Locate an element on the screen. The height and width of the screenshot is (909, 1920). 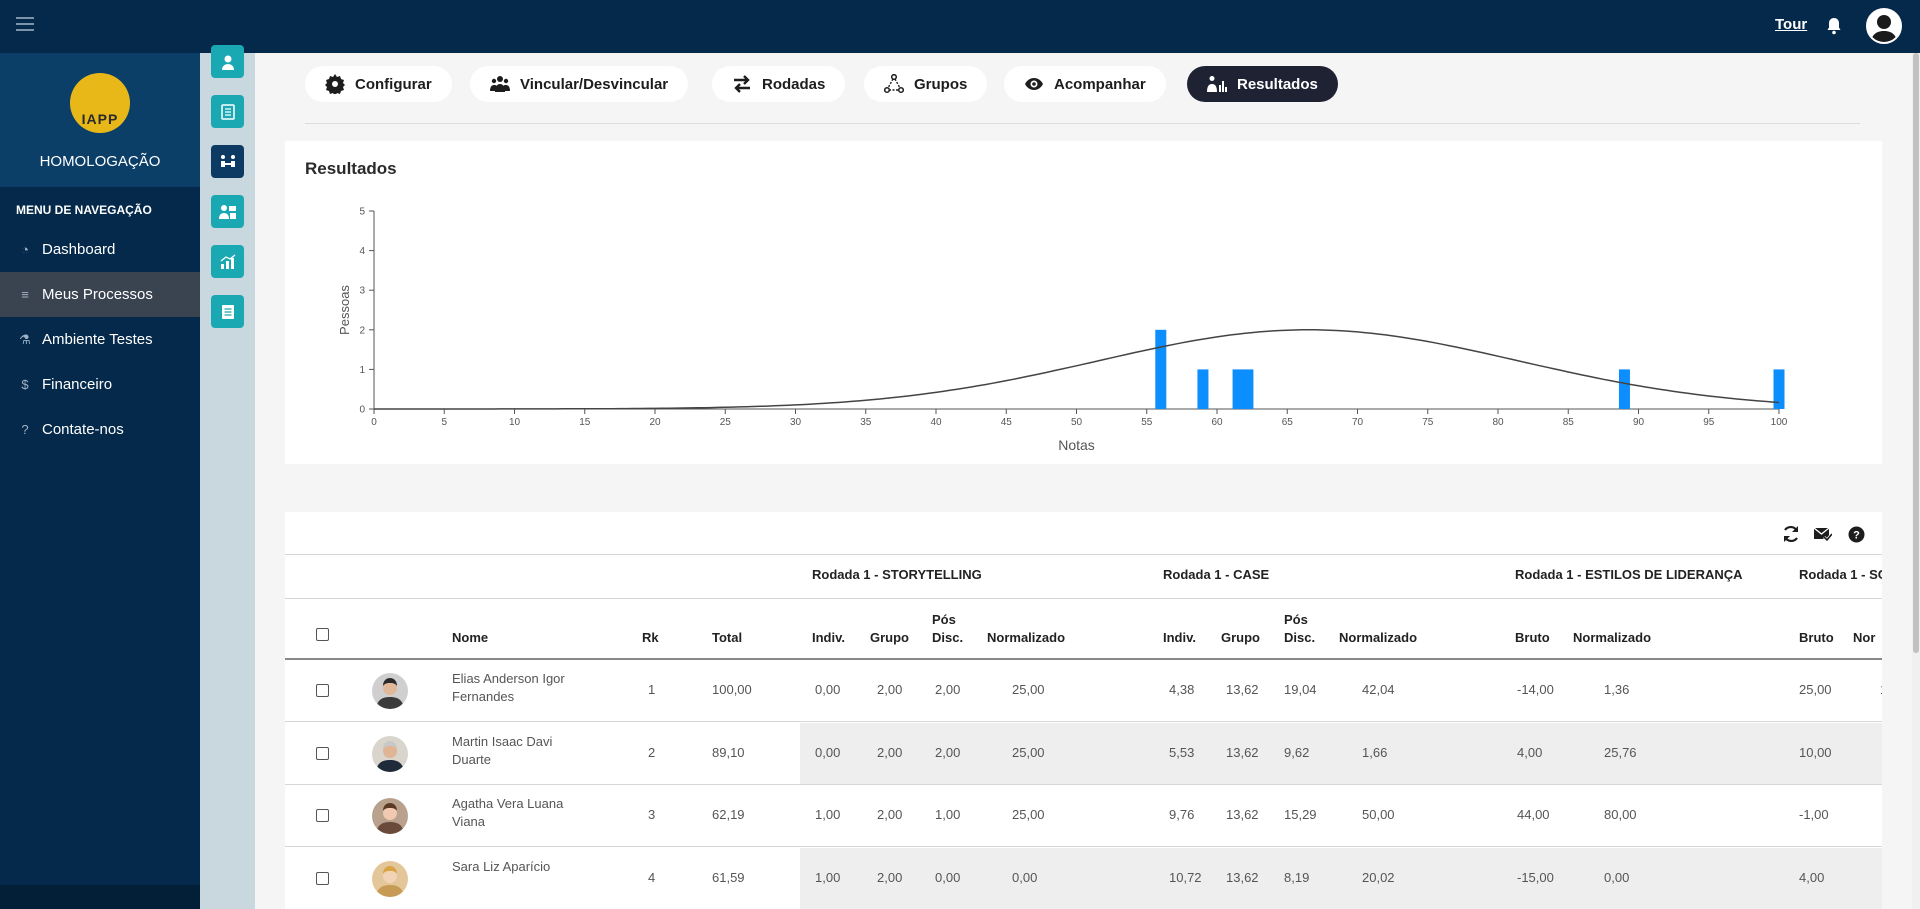
y-tick-label: 4 is located at coordinates (362, 251).